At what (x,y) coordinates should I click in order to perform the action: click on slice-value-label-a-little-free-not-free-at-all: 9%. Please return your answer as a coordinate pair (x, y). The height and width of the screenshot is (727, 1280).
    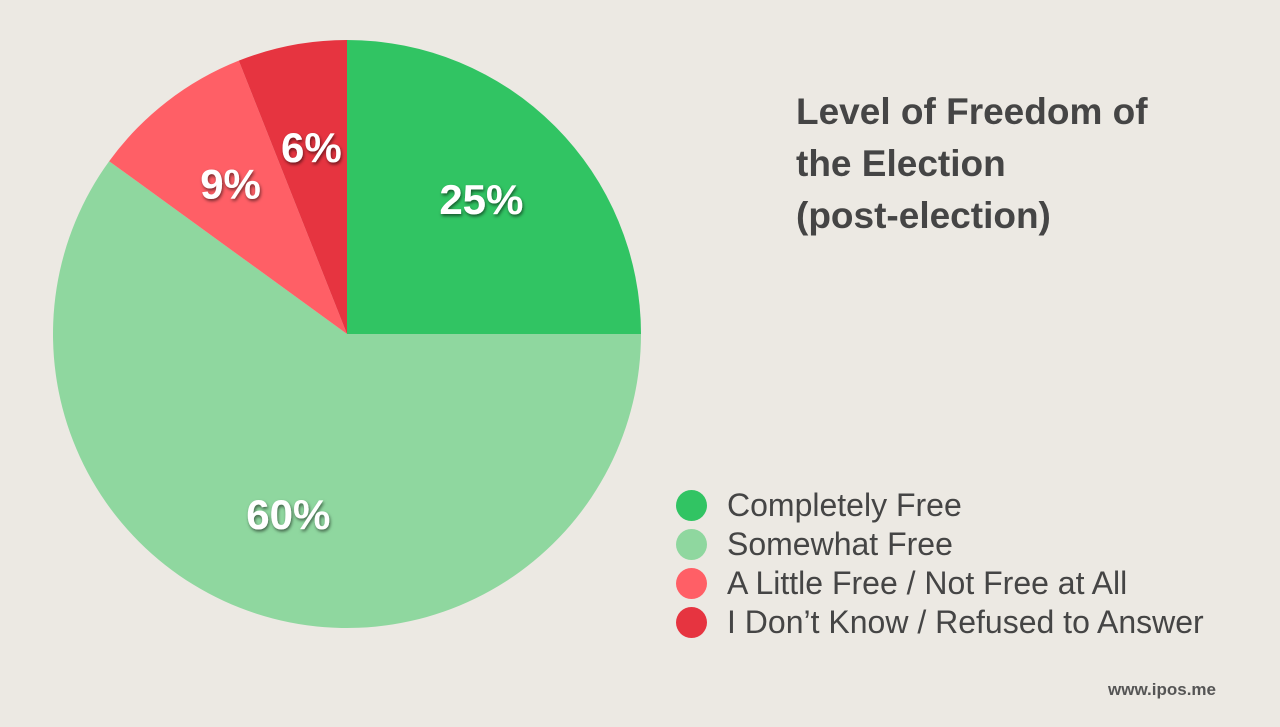
    Looking at the image, I should click on (230, 183).